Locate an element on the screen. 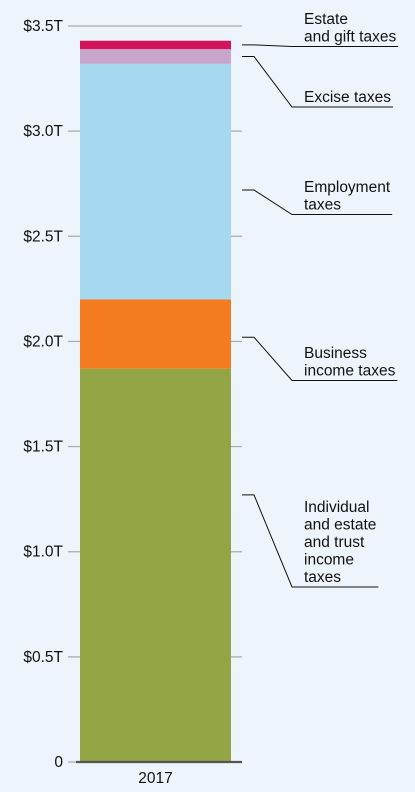 The image size is (415, 792). callout-label: Excise taxes is located at coordinates (347, 97).